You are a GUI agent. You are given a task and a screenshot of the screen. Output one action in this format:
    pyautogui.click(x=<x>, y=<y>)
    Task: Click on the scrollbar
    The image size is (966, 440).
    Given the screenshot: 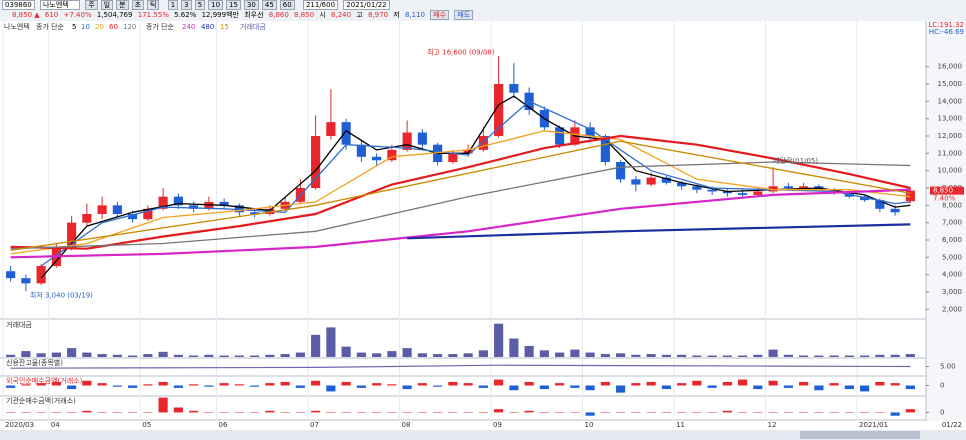 What is the action you would take?
    pyautogui.click(x=483, y=435)
    